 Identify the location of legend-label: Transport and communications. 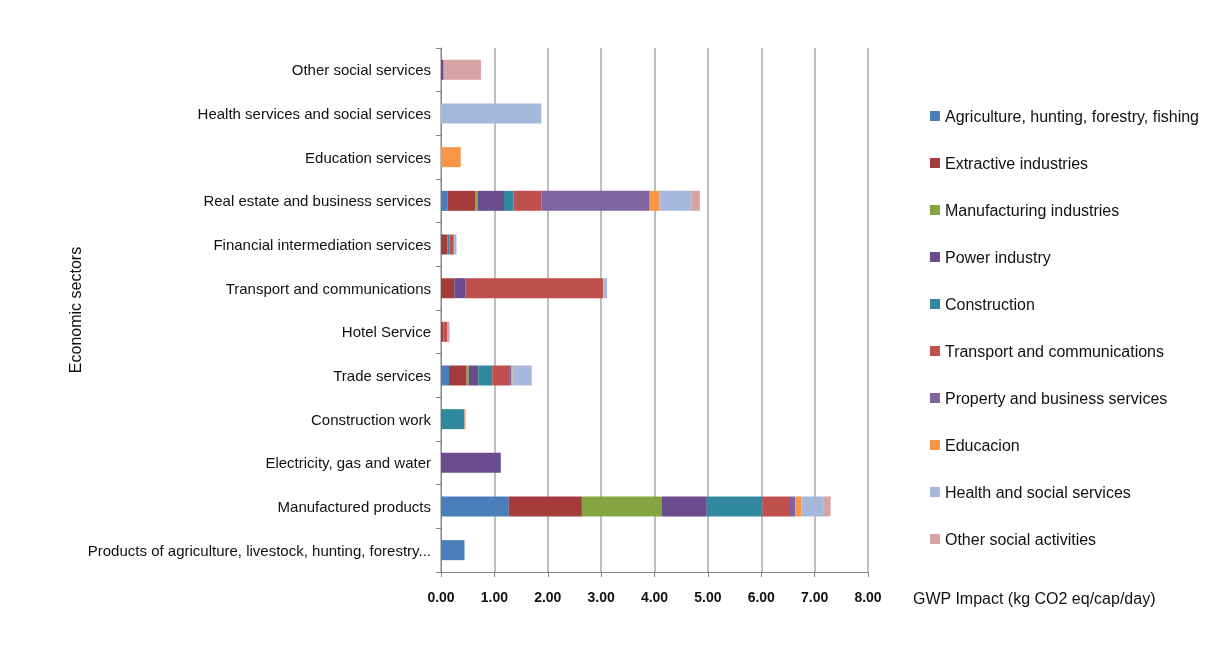
(1054, 351).